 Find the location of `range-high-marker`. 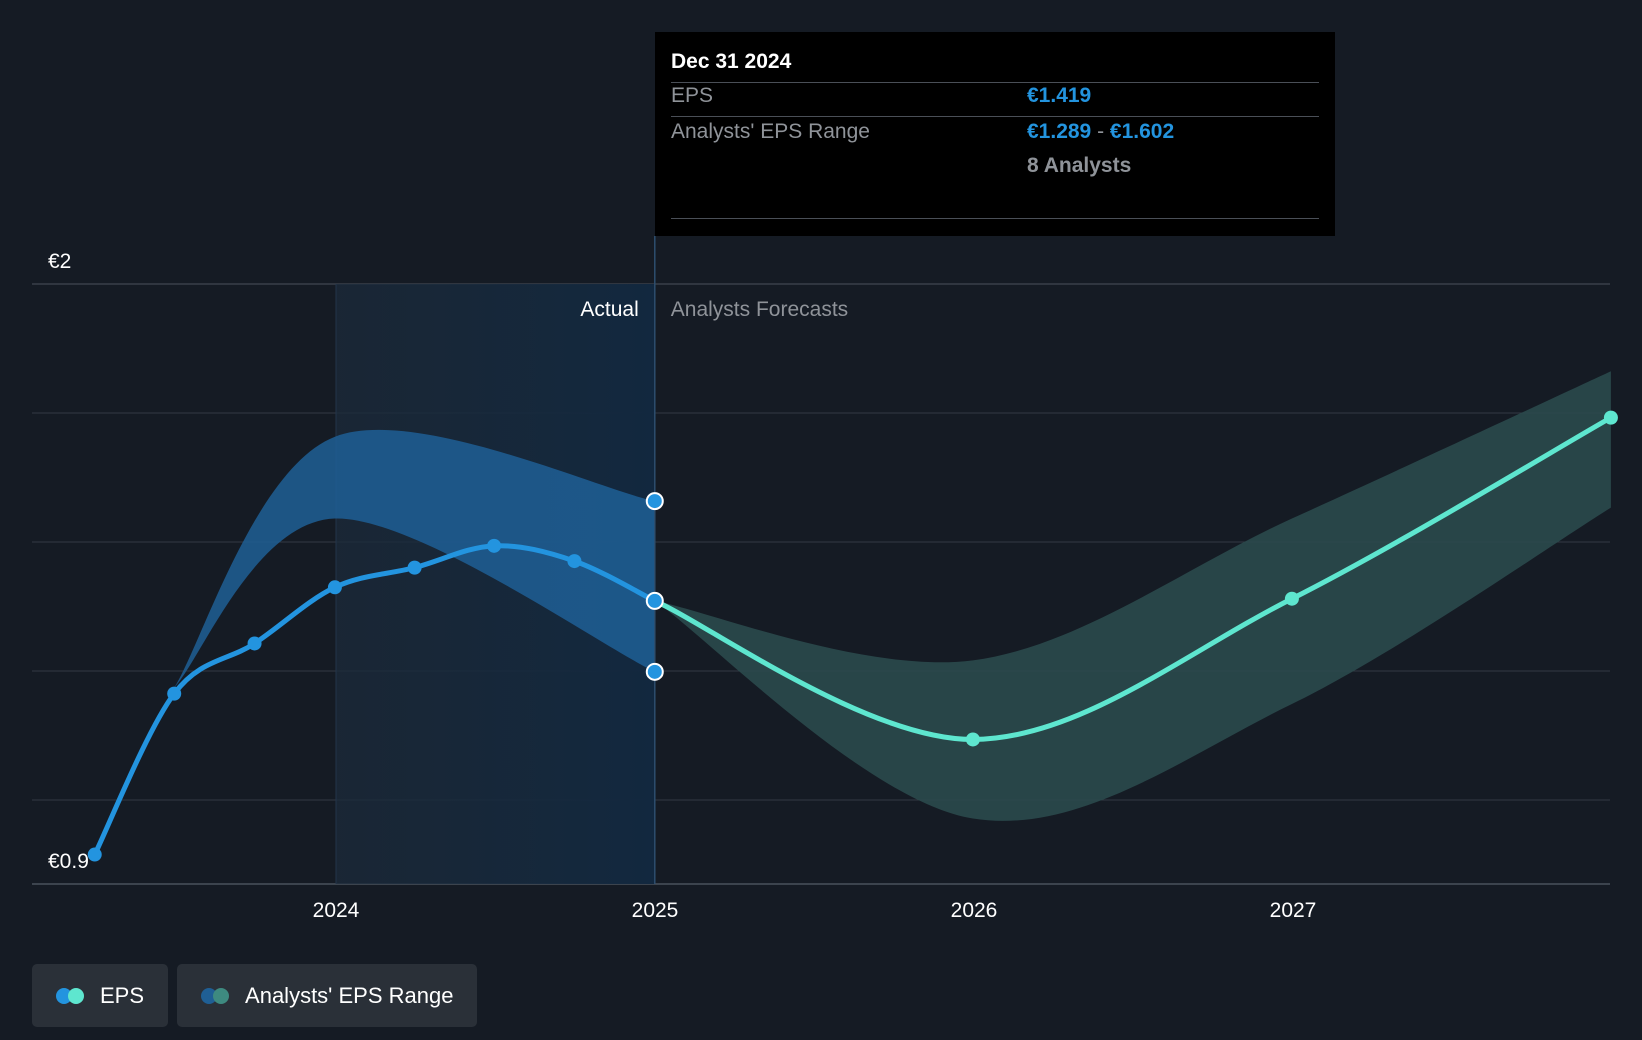

range-high-marker is located at coordinates (654, 501).